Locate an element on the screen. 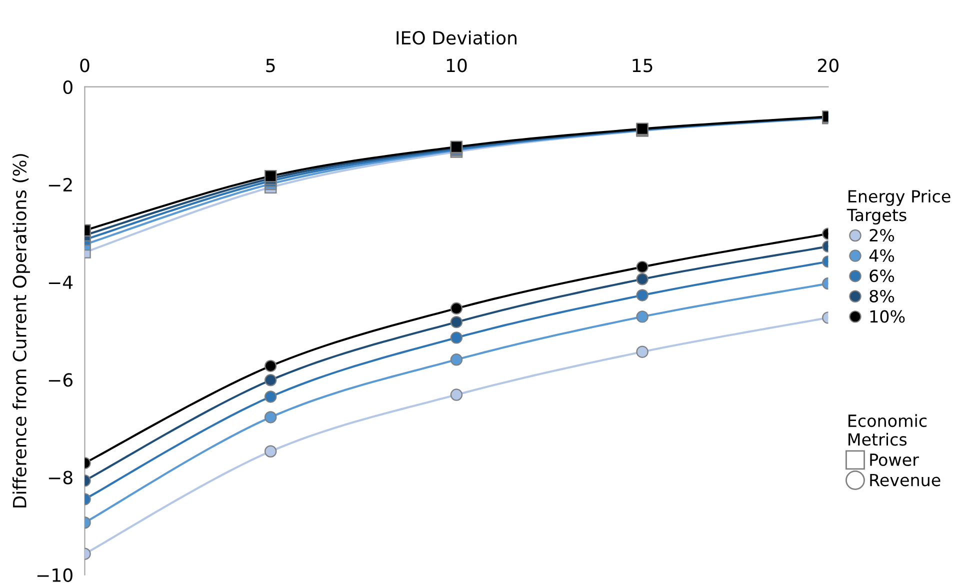 The height and width of the screenshot is (583, 963). legend-label: 2% is located at coordinates (882, 235).